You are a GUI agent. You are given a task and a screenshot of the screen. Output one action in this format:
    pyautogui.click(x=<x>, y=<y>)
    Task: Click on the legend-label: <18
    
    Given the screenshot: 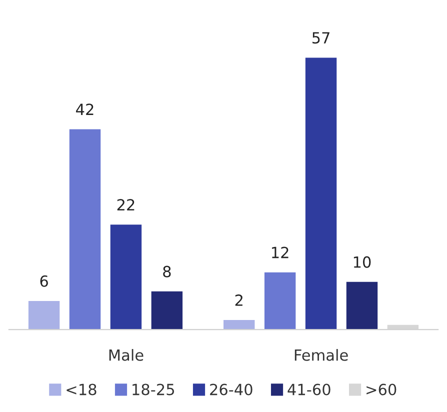 What is the action you would take?
    pyautogui.click(x=81, y=390)
    